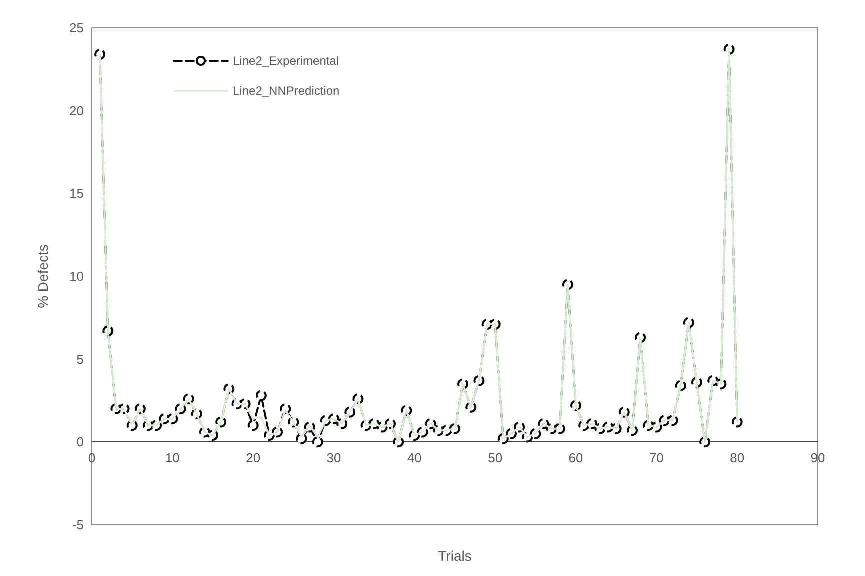 The width and height of the screenshot is (865, 576). Describe the element at coordinates (737, 458) in the screenshot. I see `x-tick-label: 80` at that location.